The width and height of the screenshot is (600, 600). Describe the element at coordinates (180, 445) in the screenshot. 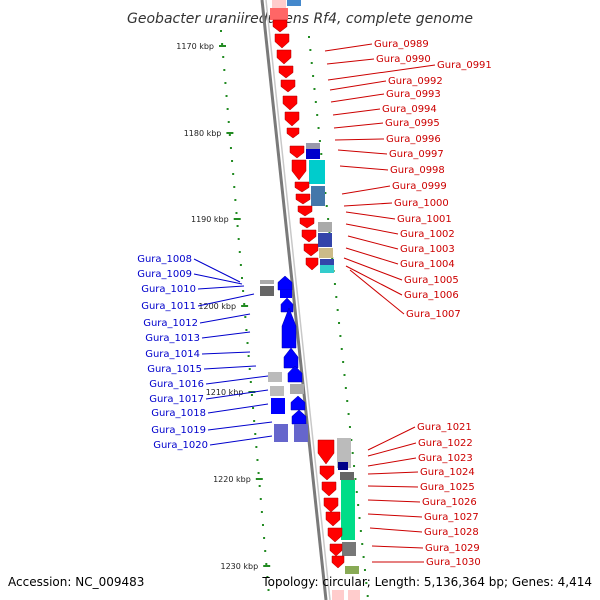

I see `gene-label-left: Gura_1020` at that location.